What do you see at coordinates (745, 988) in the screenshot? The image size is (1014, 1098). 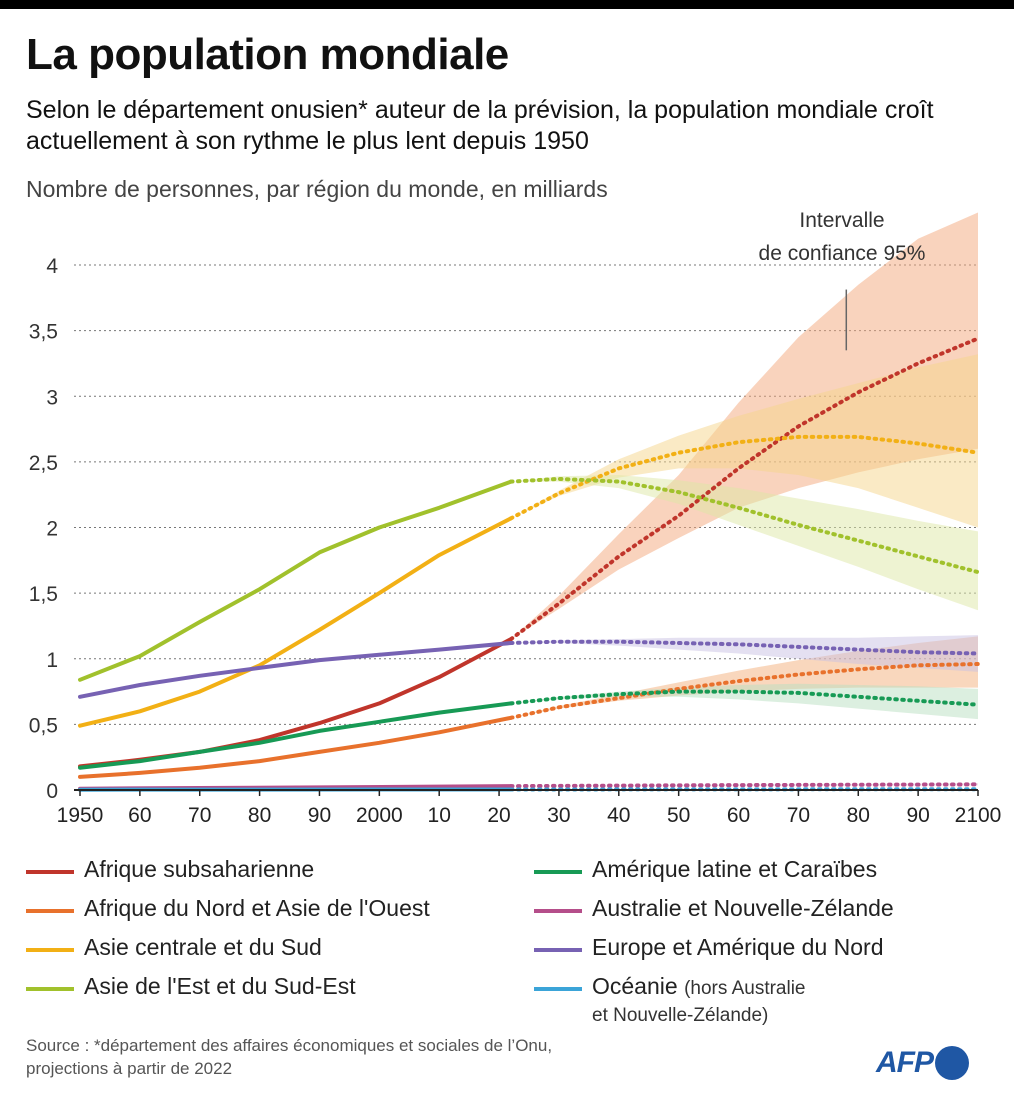 I see `legend-sublabel: (hors Australie` at bounding box center [745, 988].